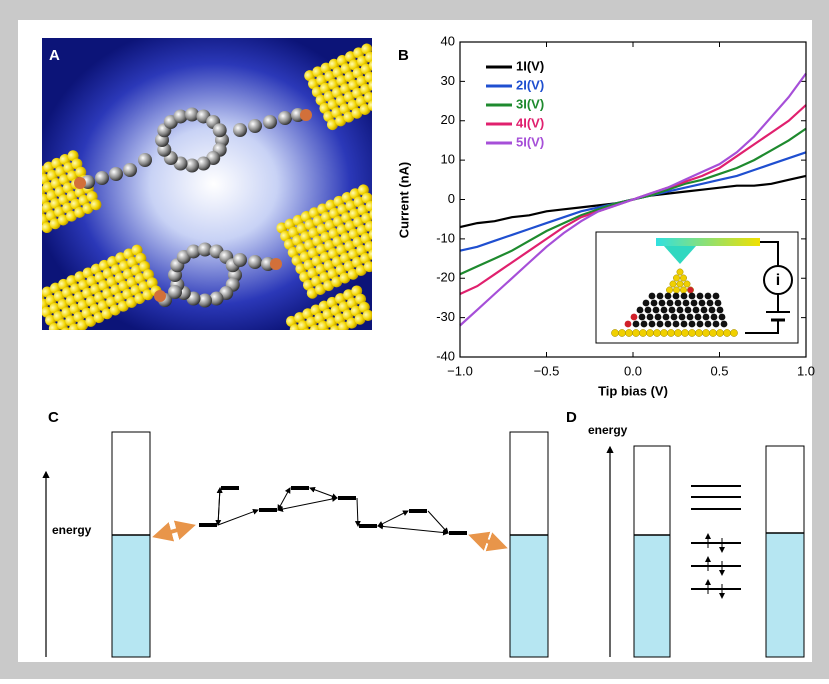  What do you see at coordinates (696, 540) in the screenshot?
I see `panel-d: energy` at bounding box center [696, 540].